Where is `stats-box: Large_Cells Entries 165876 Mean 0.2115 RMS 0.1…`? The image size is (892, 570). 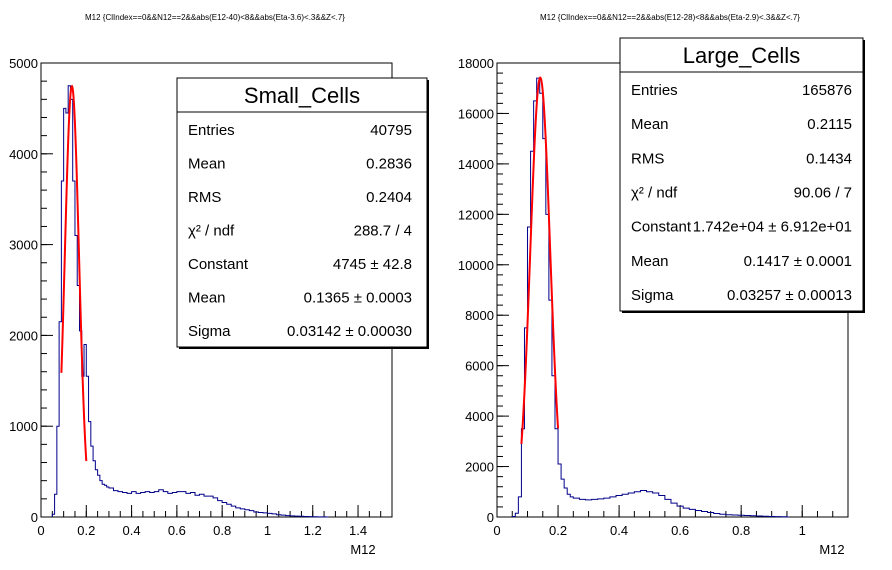 stats-box: Large_Cells Entries 165876 Mean 0.2115 RMS 0.1… is located at coordinates (742, 175).